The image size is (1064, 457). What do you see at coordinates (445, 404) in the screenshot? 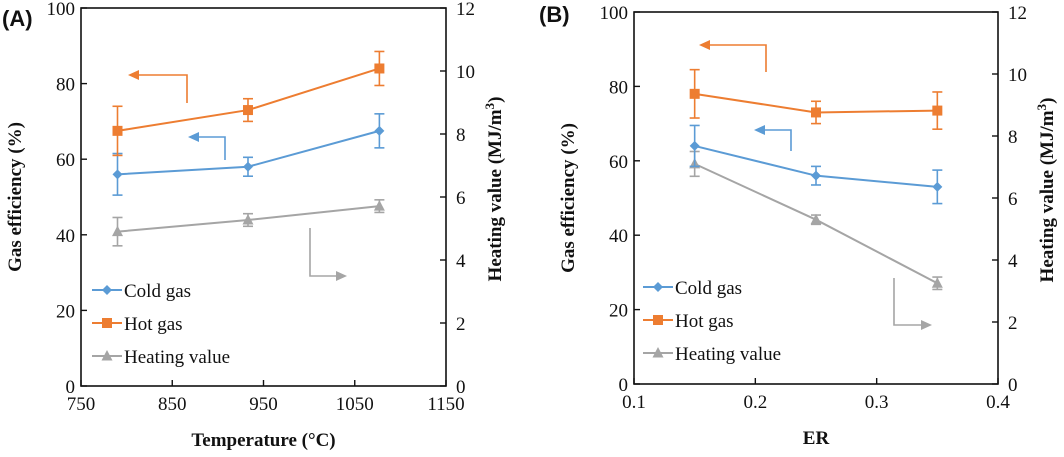
I see `x-tick-label: 1150` at bounding box center [445, 404].